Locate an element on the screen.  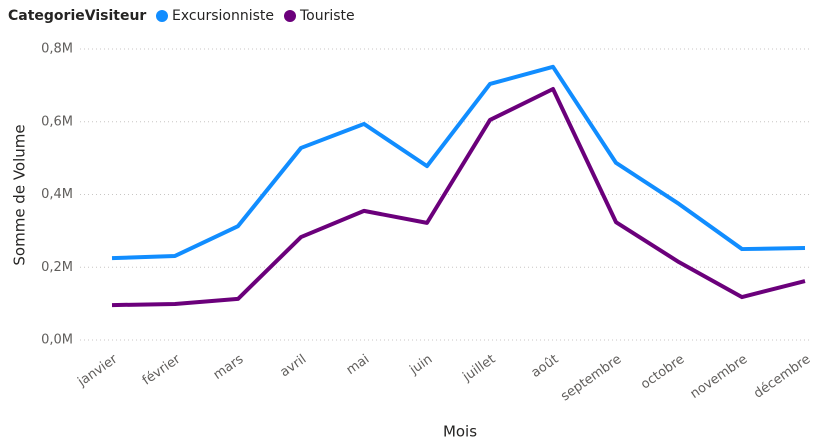
x-tick-label: janvier is located at coordinates (97, 370).